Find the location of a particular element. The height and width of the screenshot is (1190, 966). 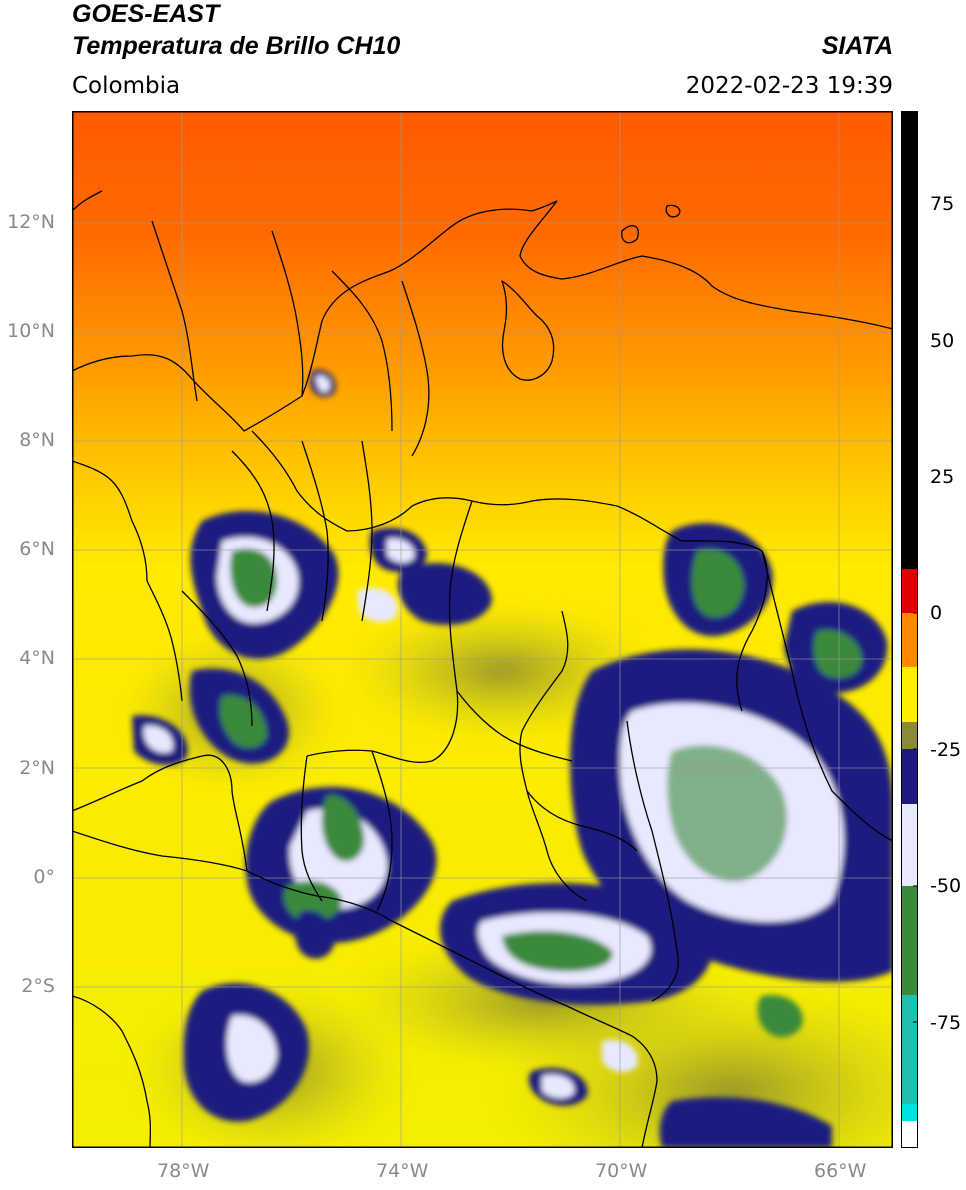

colorbar-tick-75: 75 is located at coordinates (942, 204).